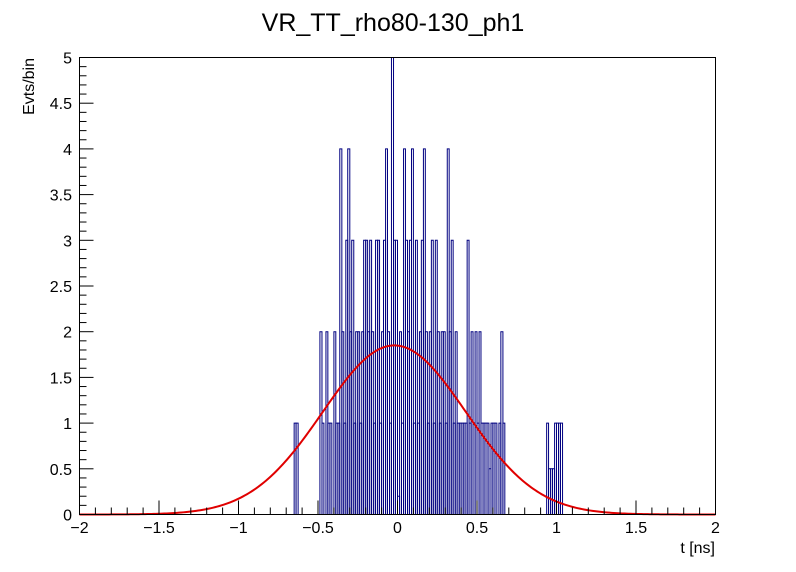  What do you see at coordinates (29, 86) in the screenshot?
I see `y-axis-label: Evts/bin` at bounding box center [29, 86].